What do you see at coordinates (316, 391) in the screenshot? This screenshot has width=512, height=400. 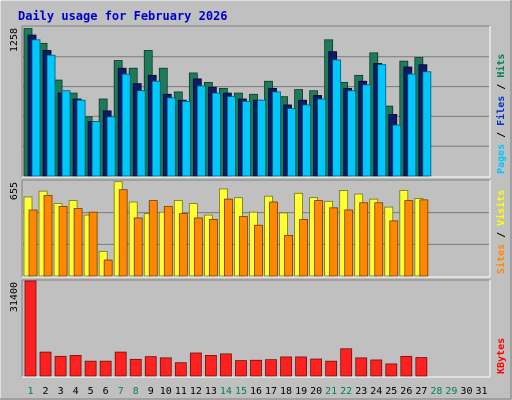 I see `x-tick-label: 20` at bounding box center [316, 391].